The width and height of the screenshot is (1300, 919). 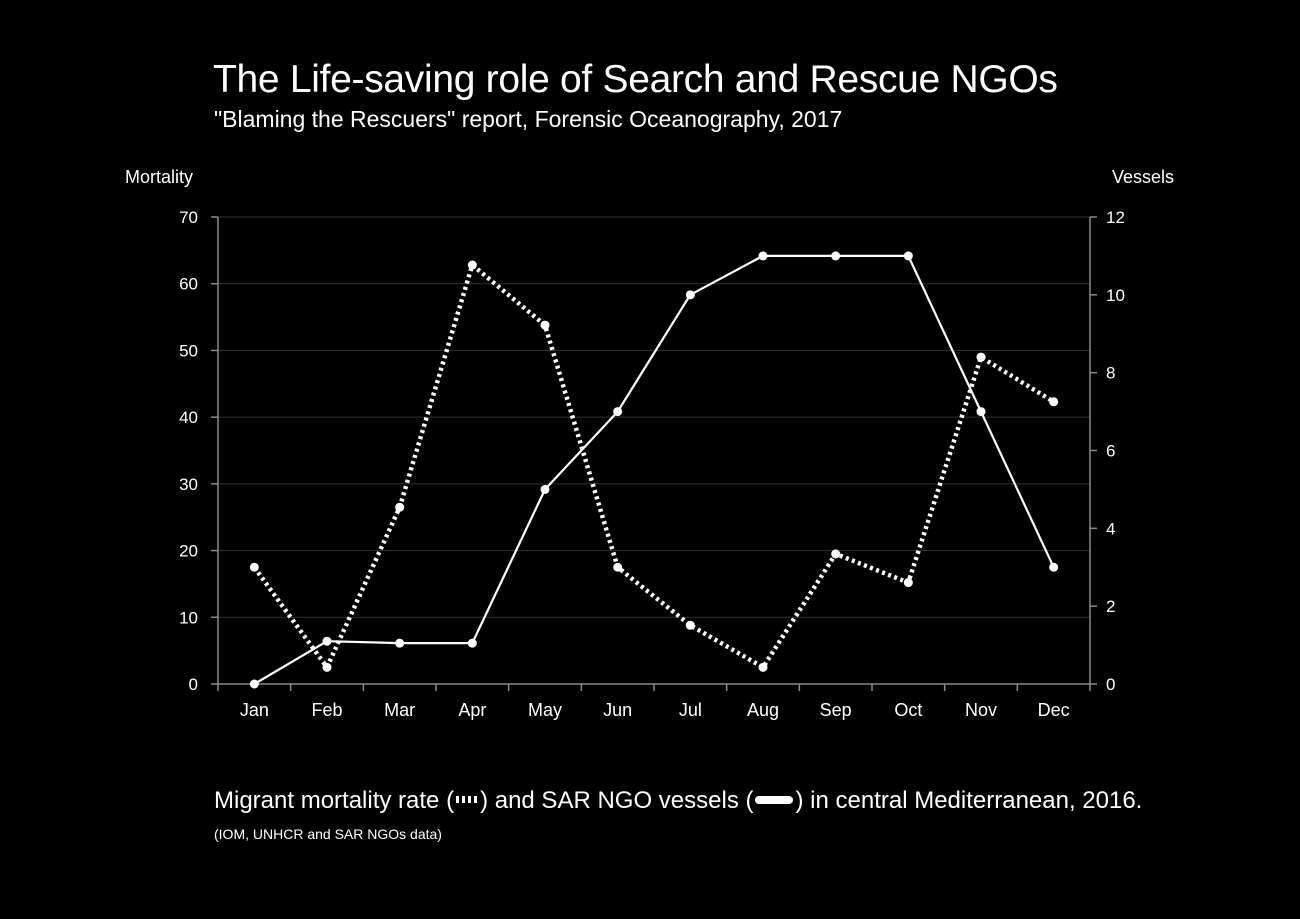 What do you see at coordinates (545, 710) in the screenshot?
I see `x-axis-tick-label: May` at bounding box center [545, 710].